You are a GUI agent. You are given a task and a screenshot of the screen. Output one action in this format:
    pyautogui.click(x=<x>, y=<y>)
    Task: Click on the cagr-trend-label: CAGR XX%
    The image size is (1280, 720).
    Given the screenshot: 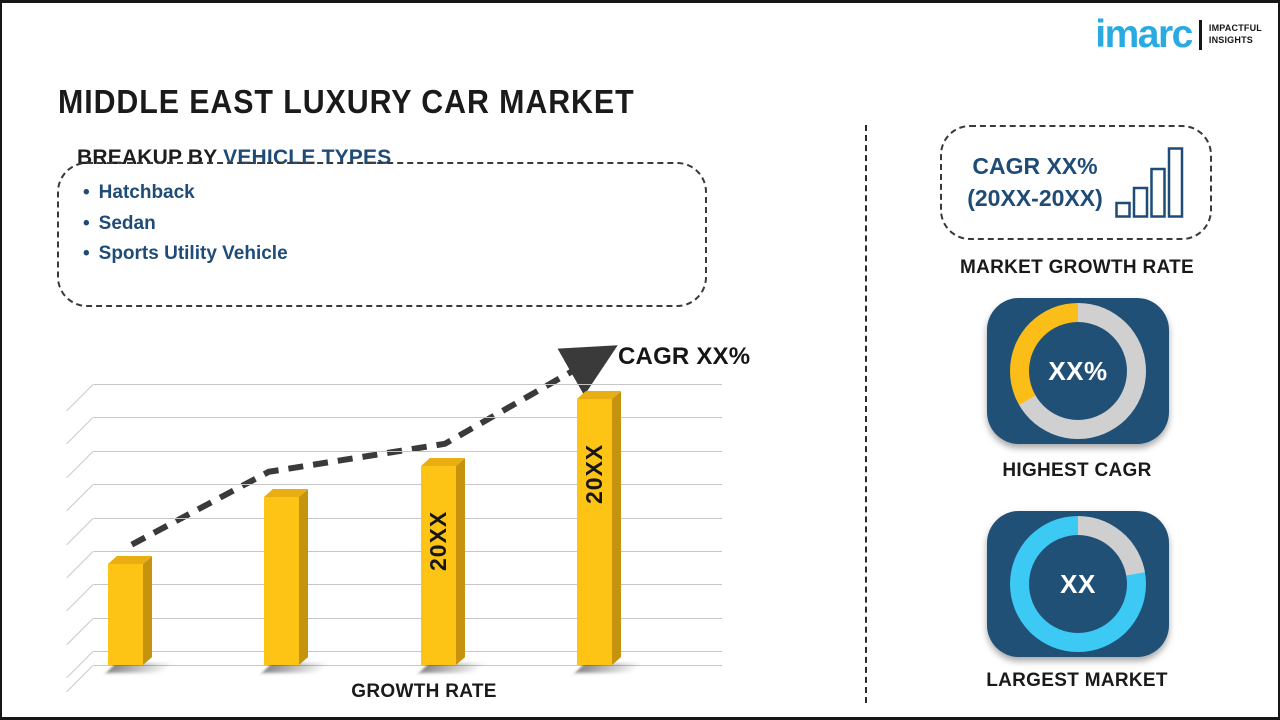 What is the action you would take?
    pyautogui.click(x=684, y=356)
    